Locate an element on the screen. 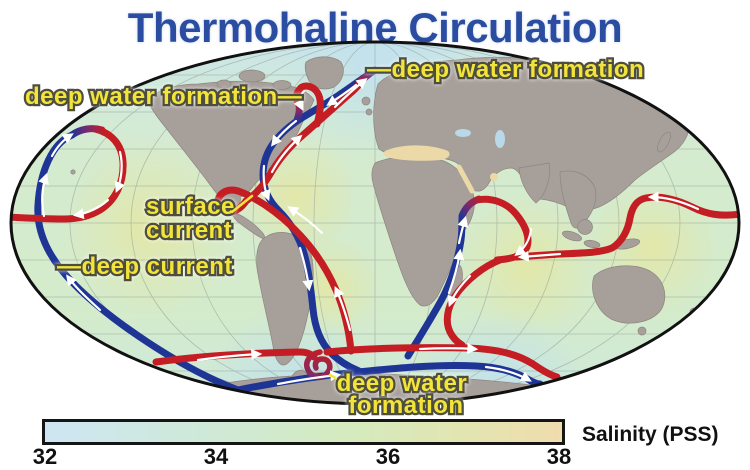 The width and height of the screenshot is (750, 470). india is located at coordinates (534, 183).